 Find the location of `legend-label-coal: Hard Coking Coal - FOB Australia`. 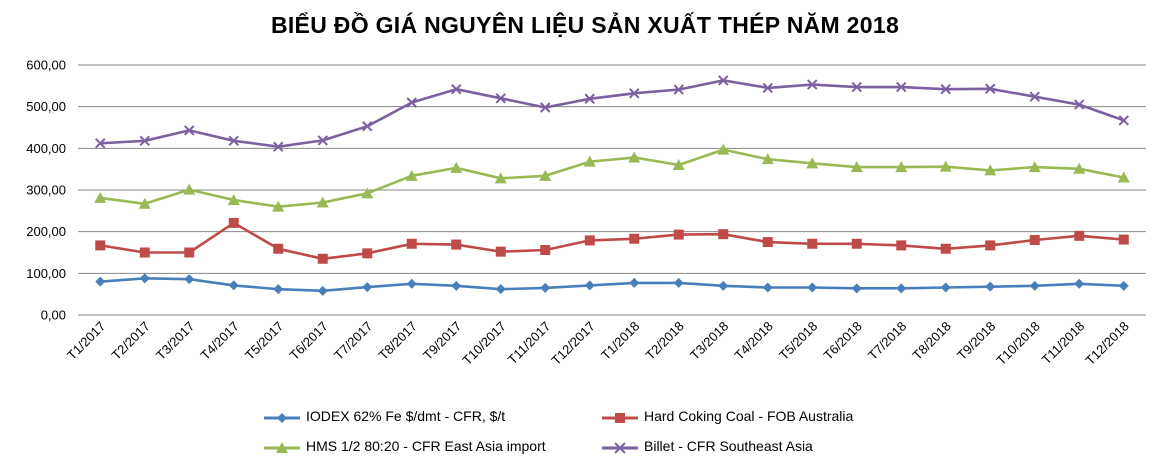

legend-label-coal: Hard Coking Coal - FOB Australia is located at coordinates (749, 416).